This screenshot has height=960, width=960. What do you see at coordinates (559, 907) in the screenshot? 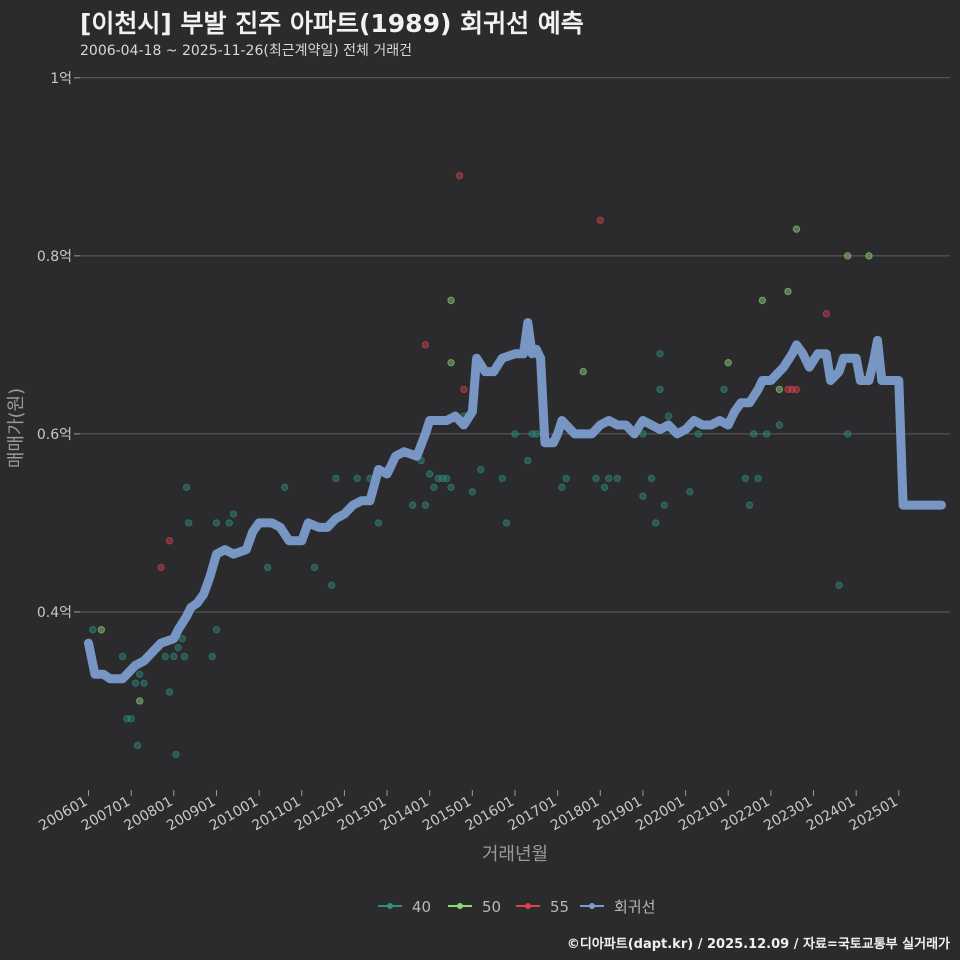
I see `legend-label: 55` at bounding box center [559, 907].